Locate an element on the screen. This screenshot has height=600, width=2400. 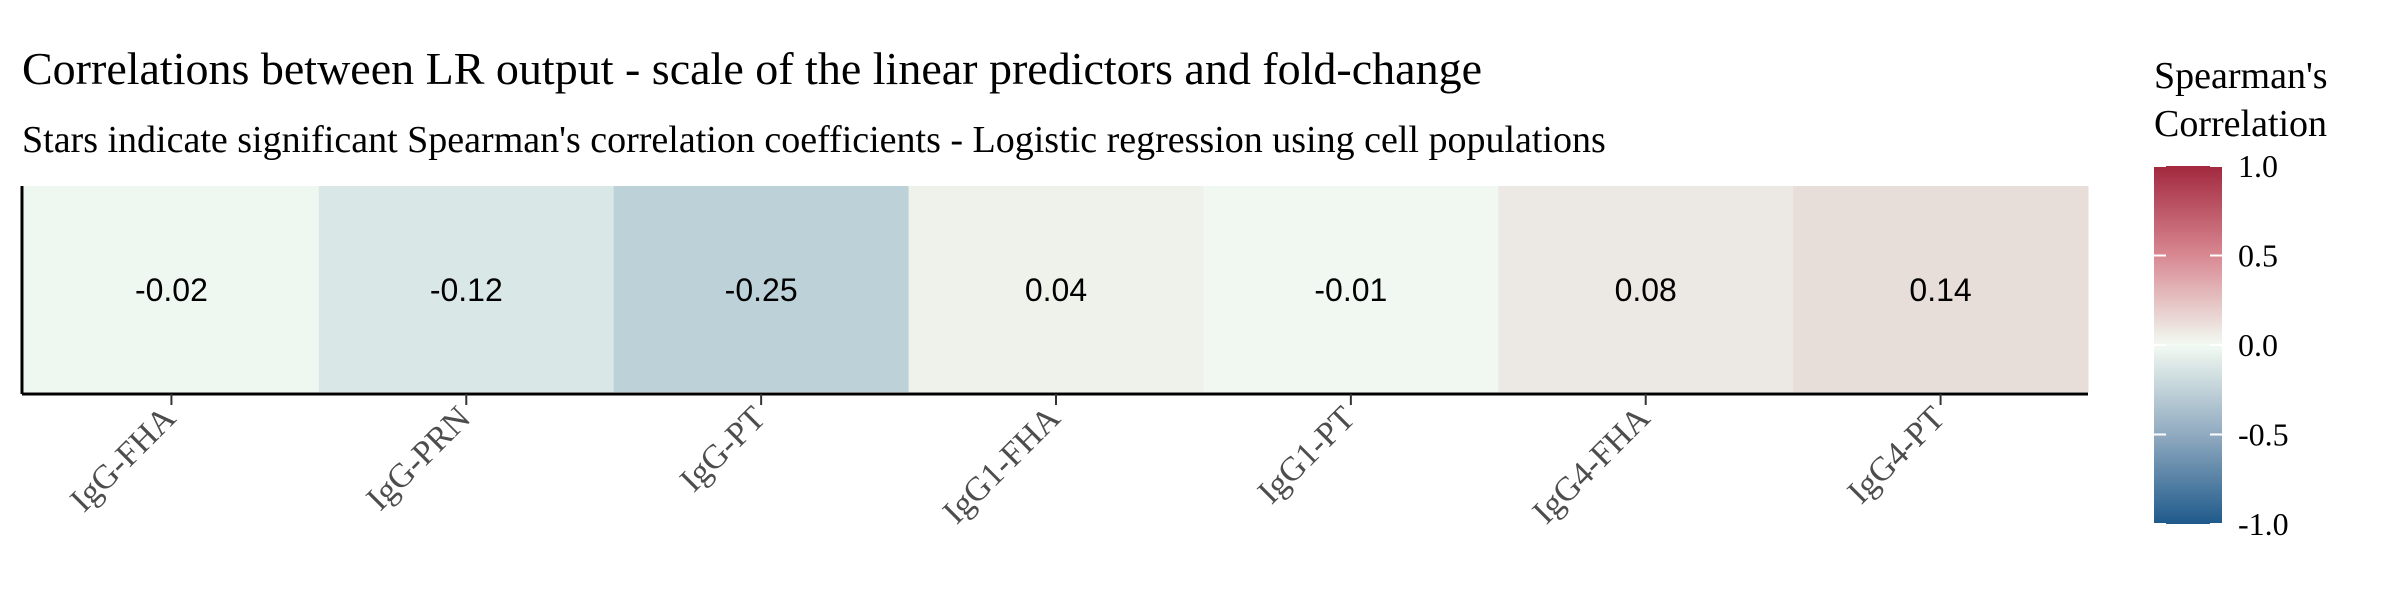
heatmap-cell-igg-fha is located at coordinates (172, 289).